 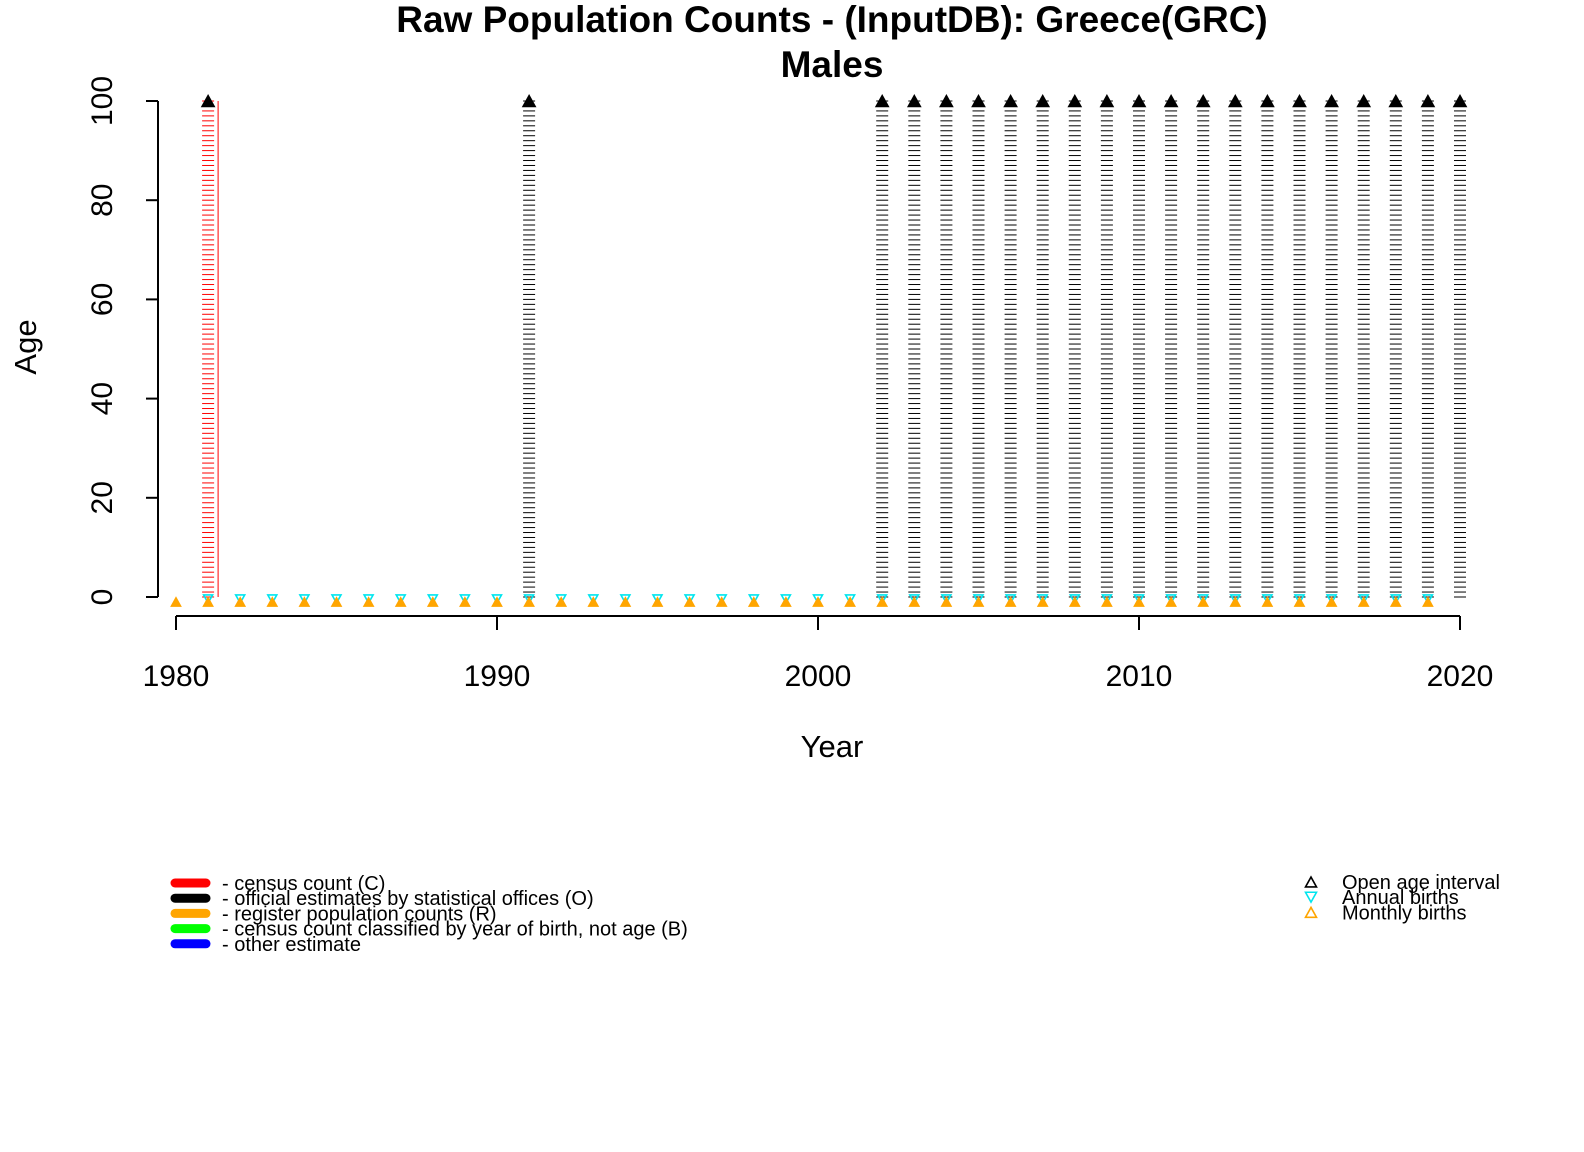 What do you see at coordinates (818, 676) in the screenshot?
I see `x-tick-label: 2000` at bounding box center [818, 676].